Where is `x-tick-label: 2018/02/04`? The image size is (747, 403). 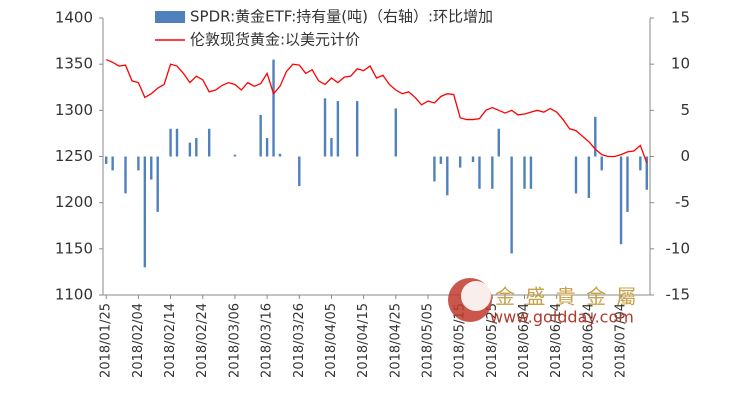
x-tick-label: 2018/02/04 is located at coordinates (138, 340).